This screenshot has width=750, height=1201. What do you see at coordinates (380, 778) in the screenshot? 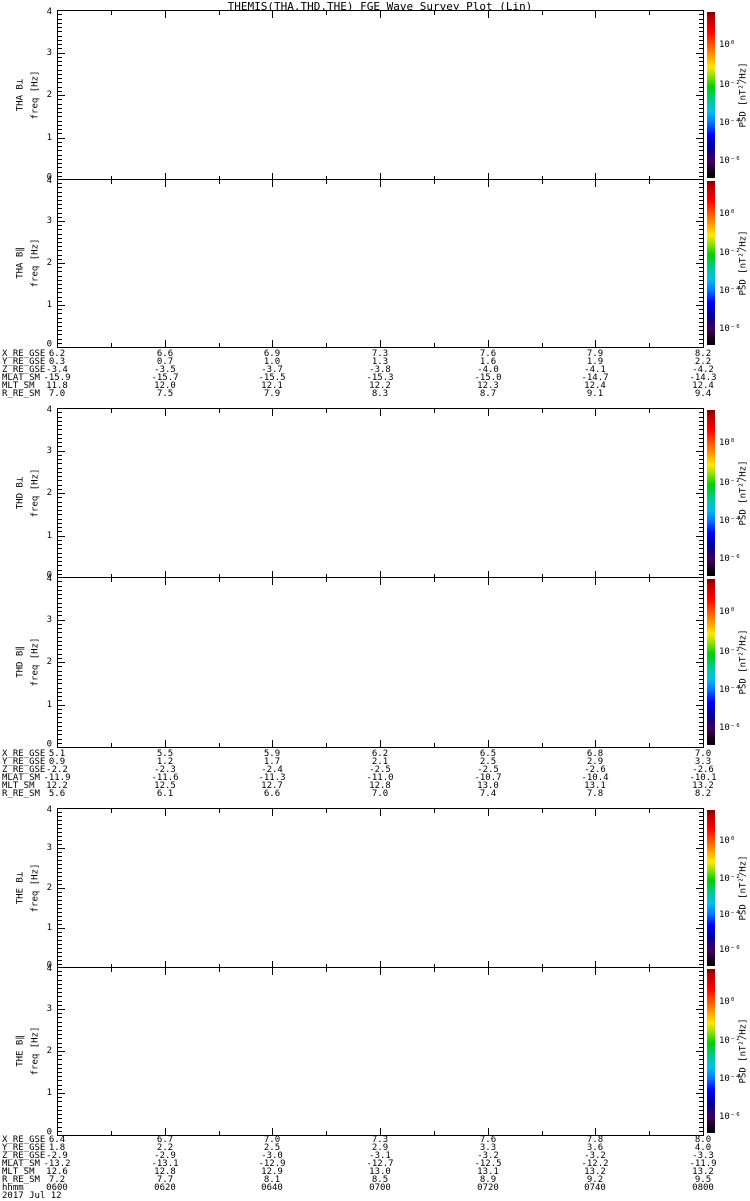
I see `ephemeris-value: -11.0` at bounding box center [380, 778].